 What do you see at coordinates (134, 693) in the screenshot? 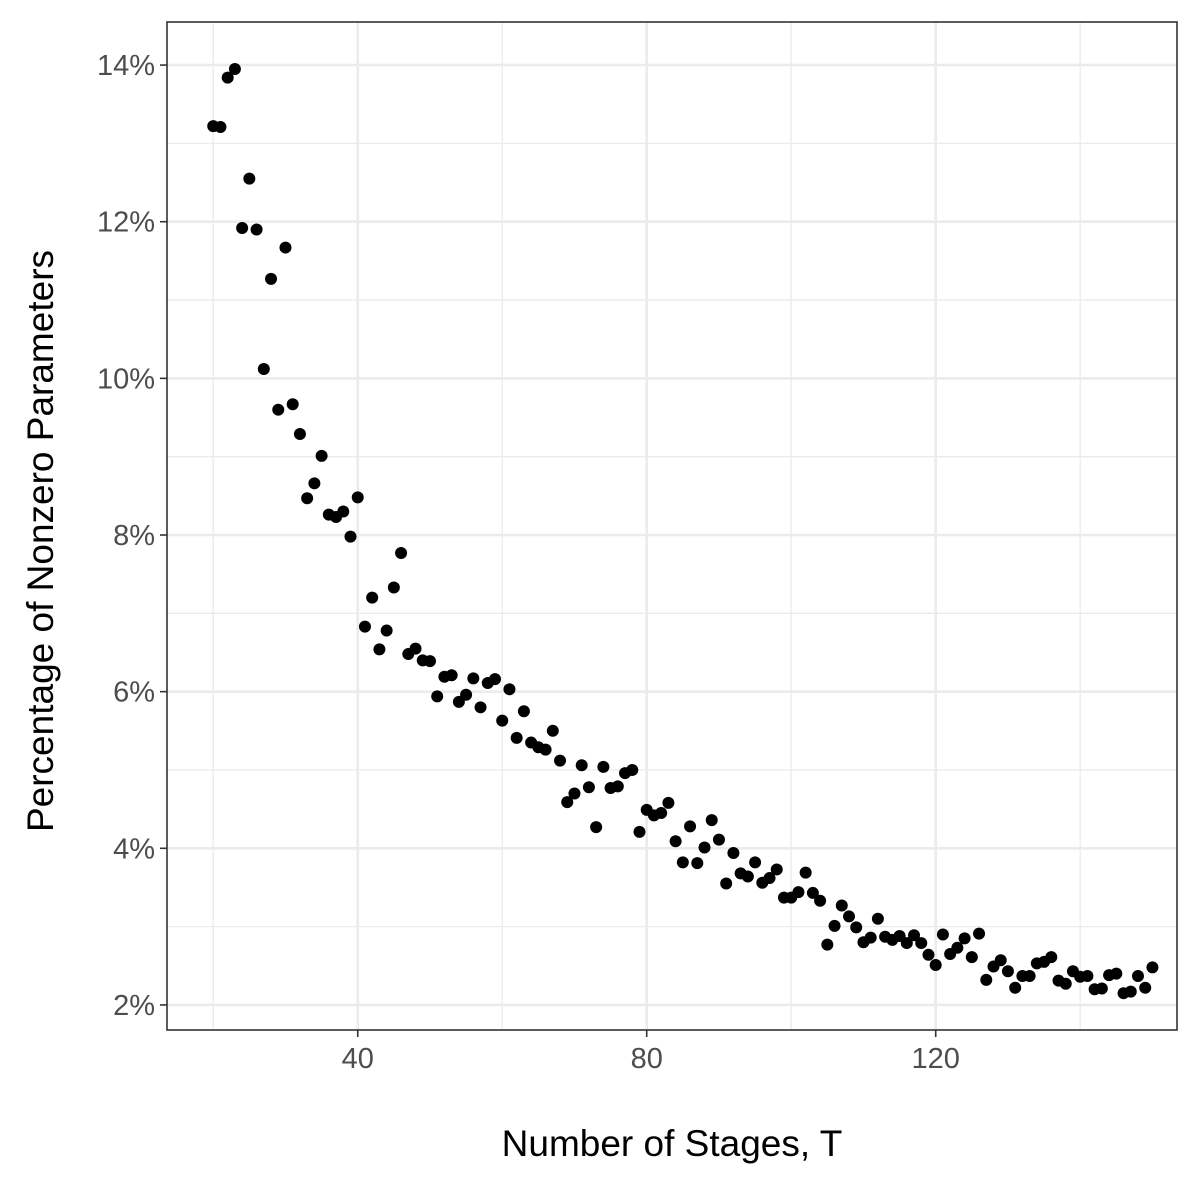
I see `y-tick-label: 6%` at bounding box center [134, 693].